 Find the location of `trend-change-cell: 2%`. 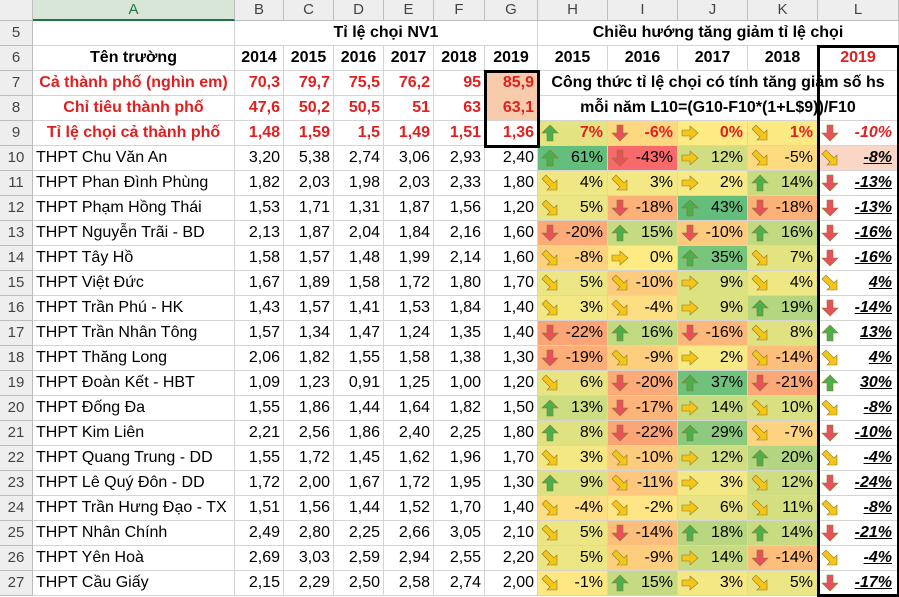

trend-change-cell: 2% is located at coordinates (713, 183).